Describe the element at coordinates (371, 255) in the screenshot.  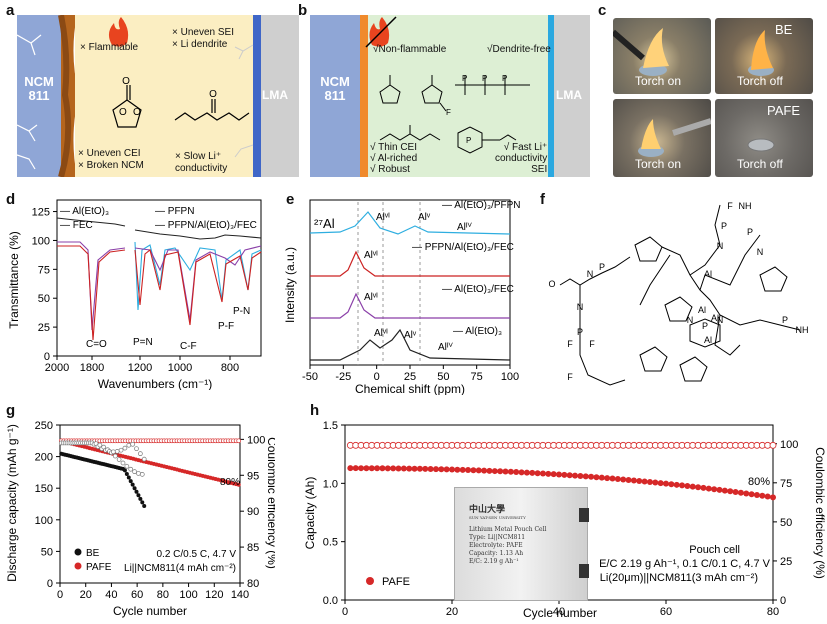
I see `e-peak-2: Alᵛᴵ` at that location.